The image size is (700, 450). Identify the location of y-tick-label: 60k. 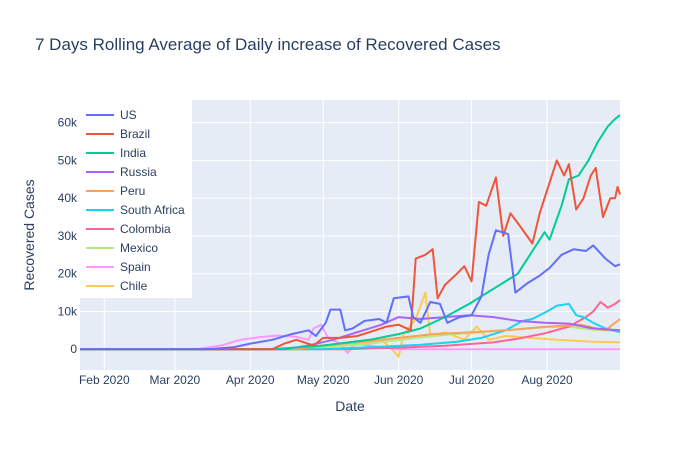
(68, 123).